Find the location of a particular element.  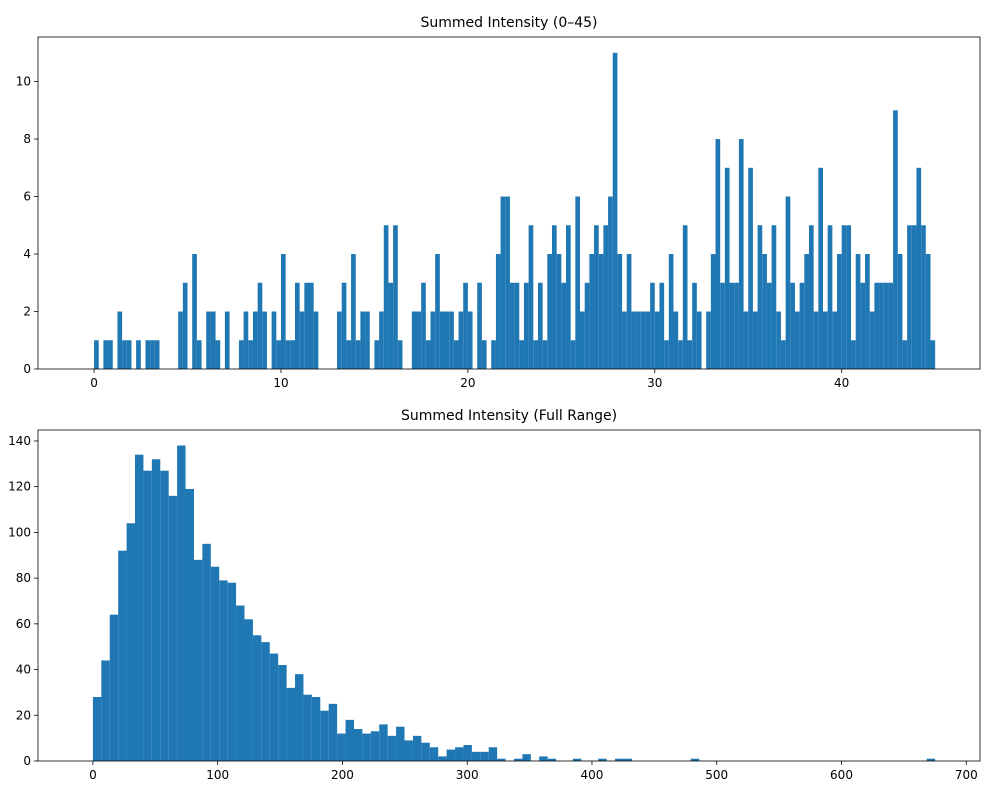

x-tick-label: 0 is located at coordinates (93, 775).